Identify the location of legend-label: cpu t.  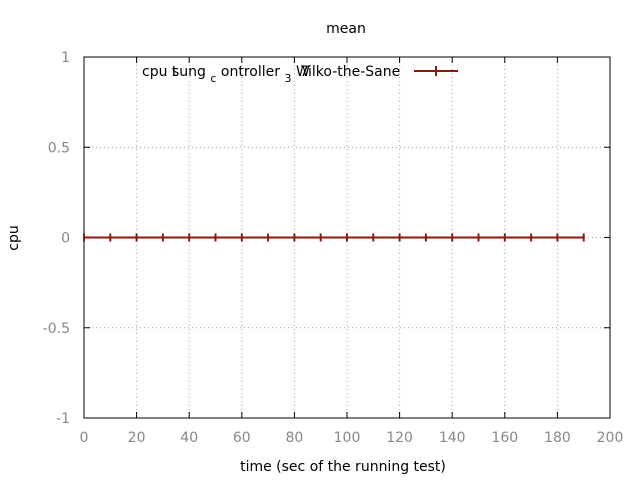
(160, 72).